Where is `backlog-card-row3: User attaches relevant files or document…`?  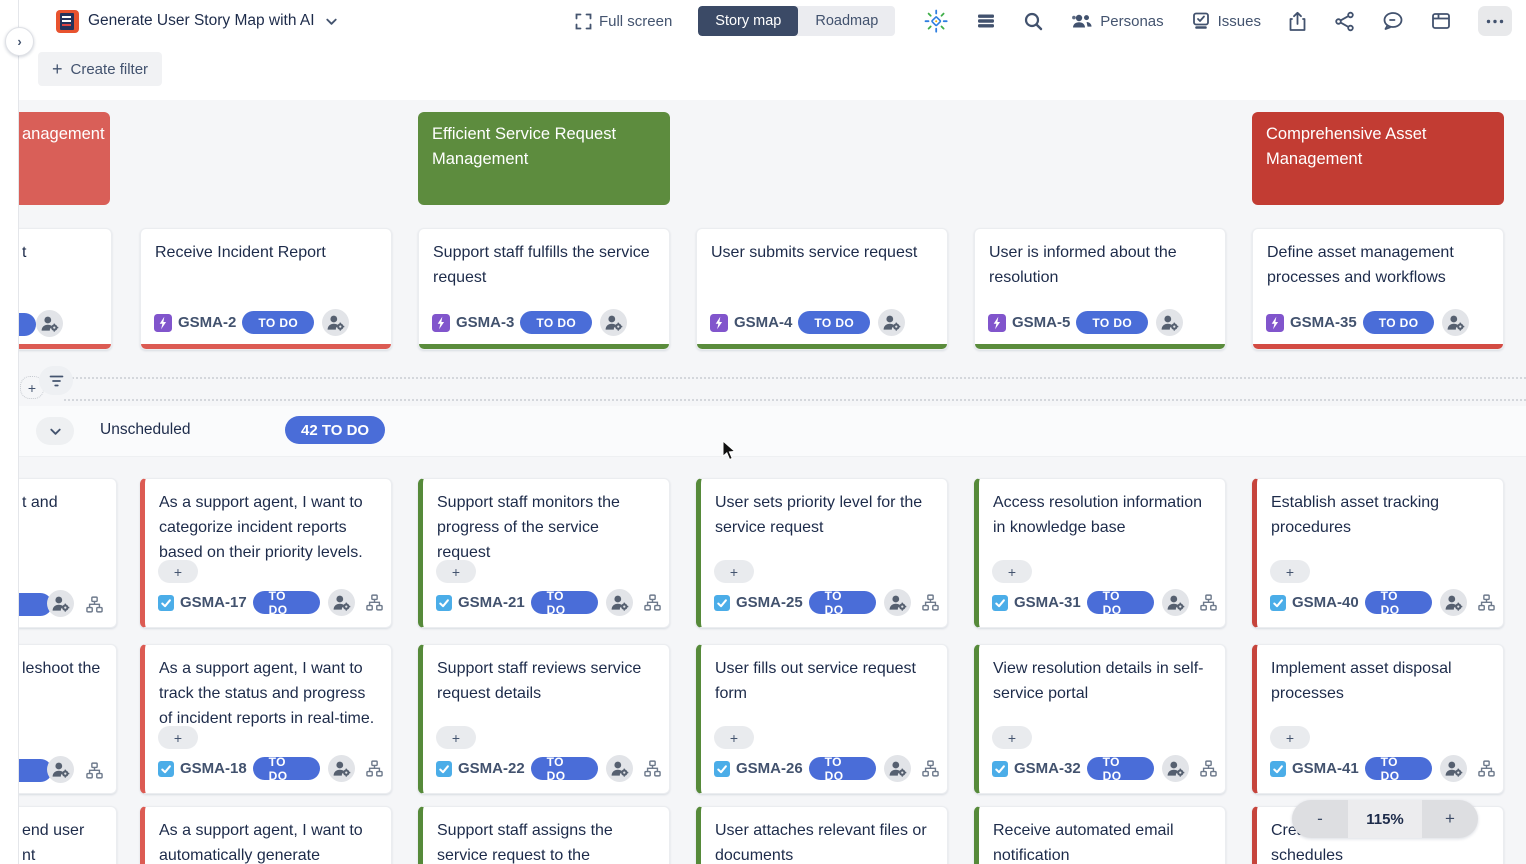
backlog-card-row3: User attaches relevant files or document… is located at coordinates (822, 835).